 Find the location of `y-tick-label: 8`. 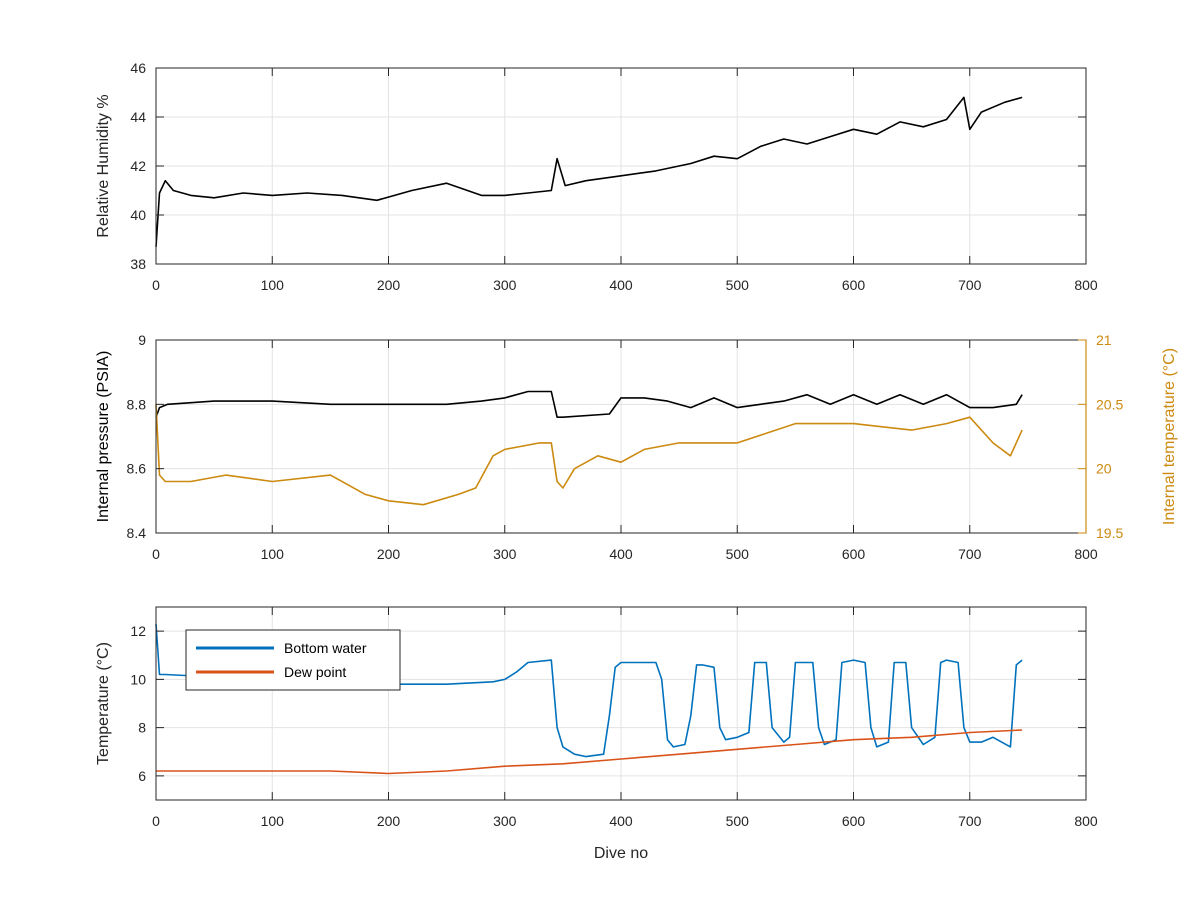

y-tick-label: 8 is located at coordinates (142, 728).